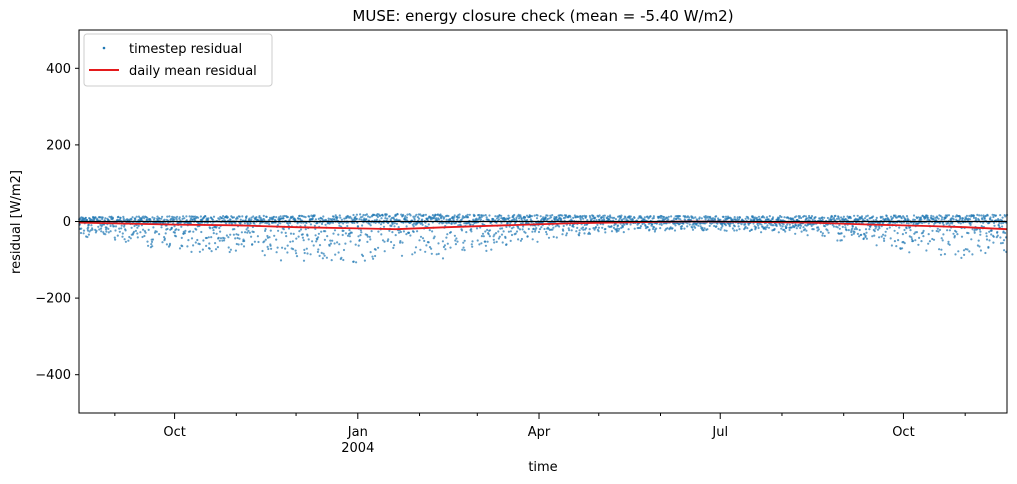 This screenshot has height=484, width=1017. I want to click on legend-label-daily-mean: daily mean residual, so click(193, 71).